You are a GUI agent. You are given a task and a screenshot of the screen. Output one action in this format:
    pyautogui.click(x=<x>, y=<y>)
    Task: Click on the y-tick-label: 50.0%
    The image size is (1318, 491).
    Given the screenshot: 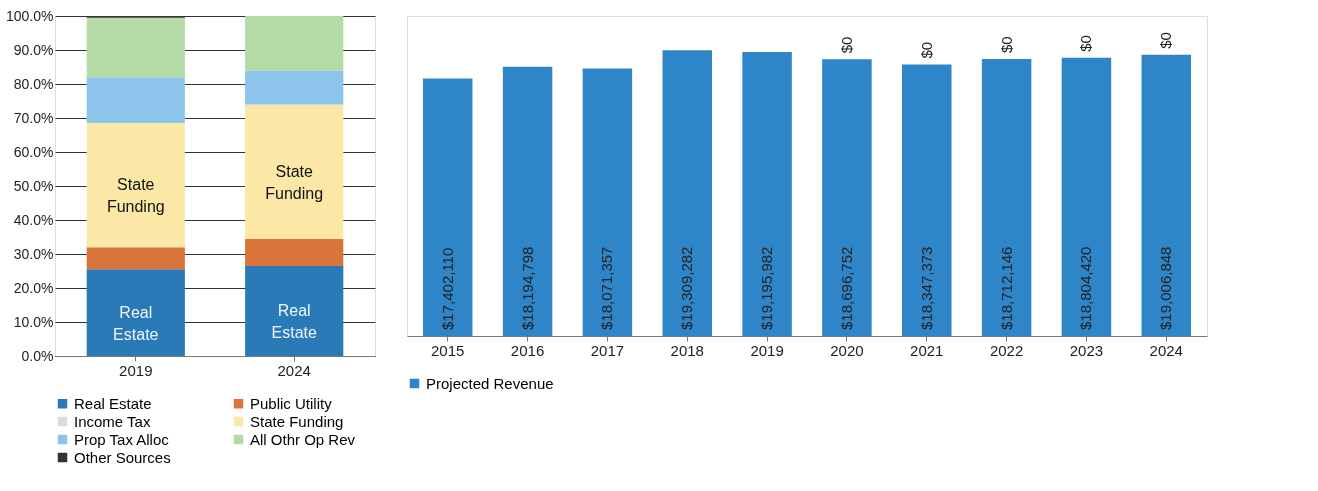 What is the action you would take?
    pyautogui.click(x=33, y=185)
    